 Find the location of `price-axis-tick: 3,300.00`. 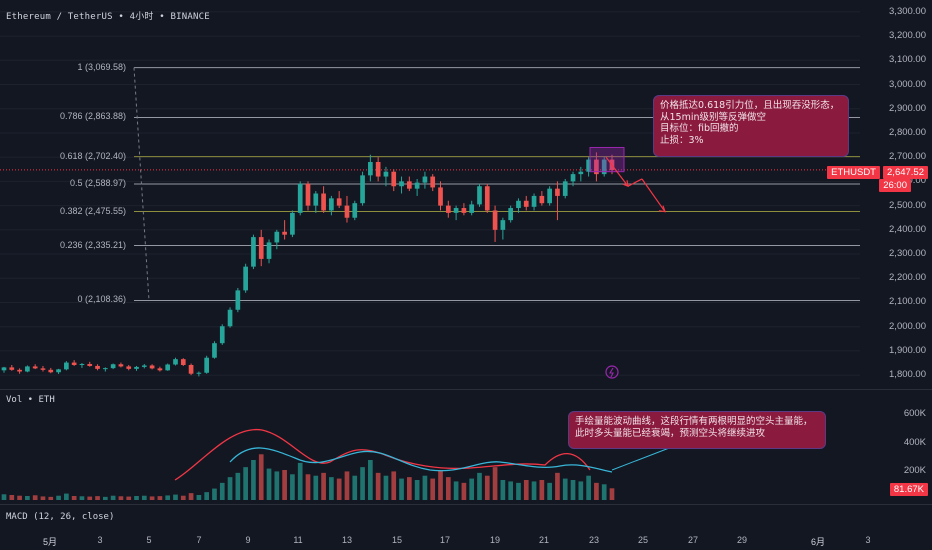

price-axis-tick: 3,300.00 is located at coordinates (907, 11).